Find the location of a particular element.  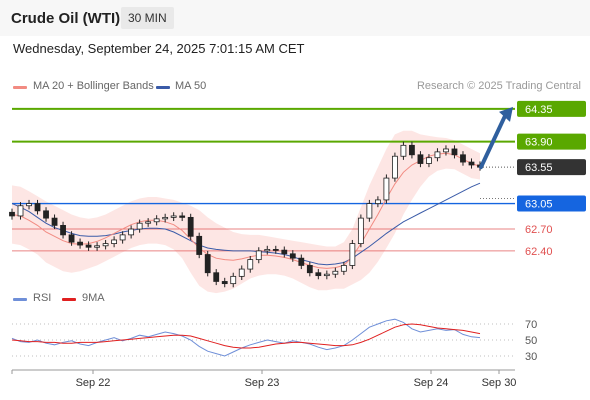

x-axis: Sep 22 Sep 23 Sep 24 Sep 30 is located at coordinates (264, 379).